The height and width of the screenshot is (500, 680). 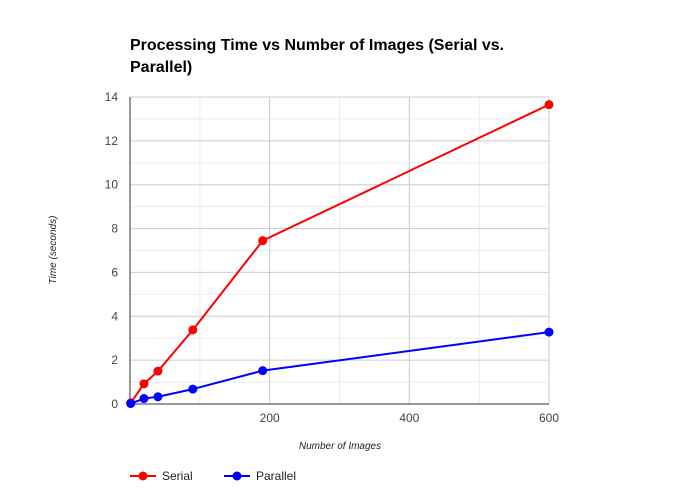 What do you see at coordinates (114, 229) in the screenshot?
I see `y-tick-label: 8` at bounding box center [114, 229].